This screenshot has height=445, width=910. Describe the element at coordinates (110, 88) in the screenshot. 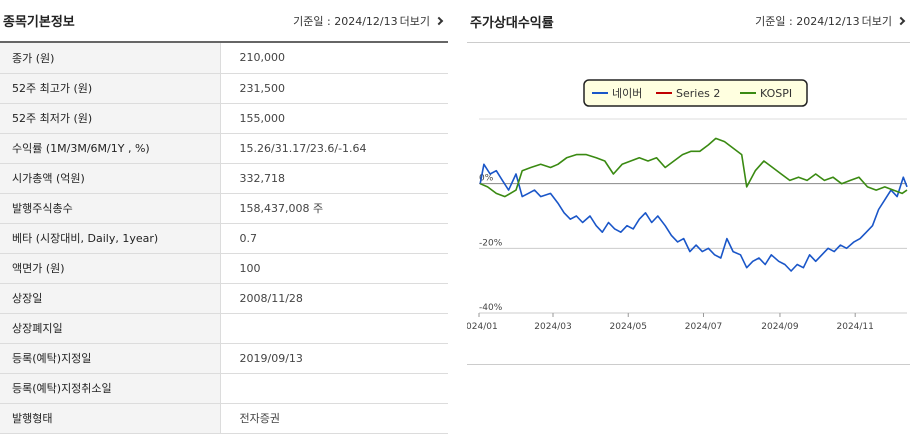

I see `info-row-label: 52주 최고가 (원)` at that location.